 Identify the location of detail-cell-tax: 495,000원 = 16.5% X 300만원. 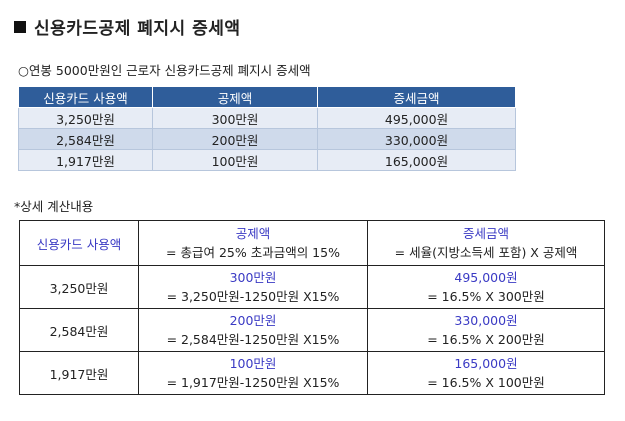
(486, 287).